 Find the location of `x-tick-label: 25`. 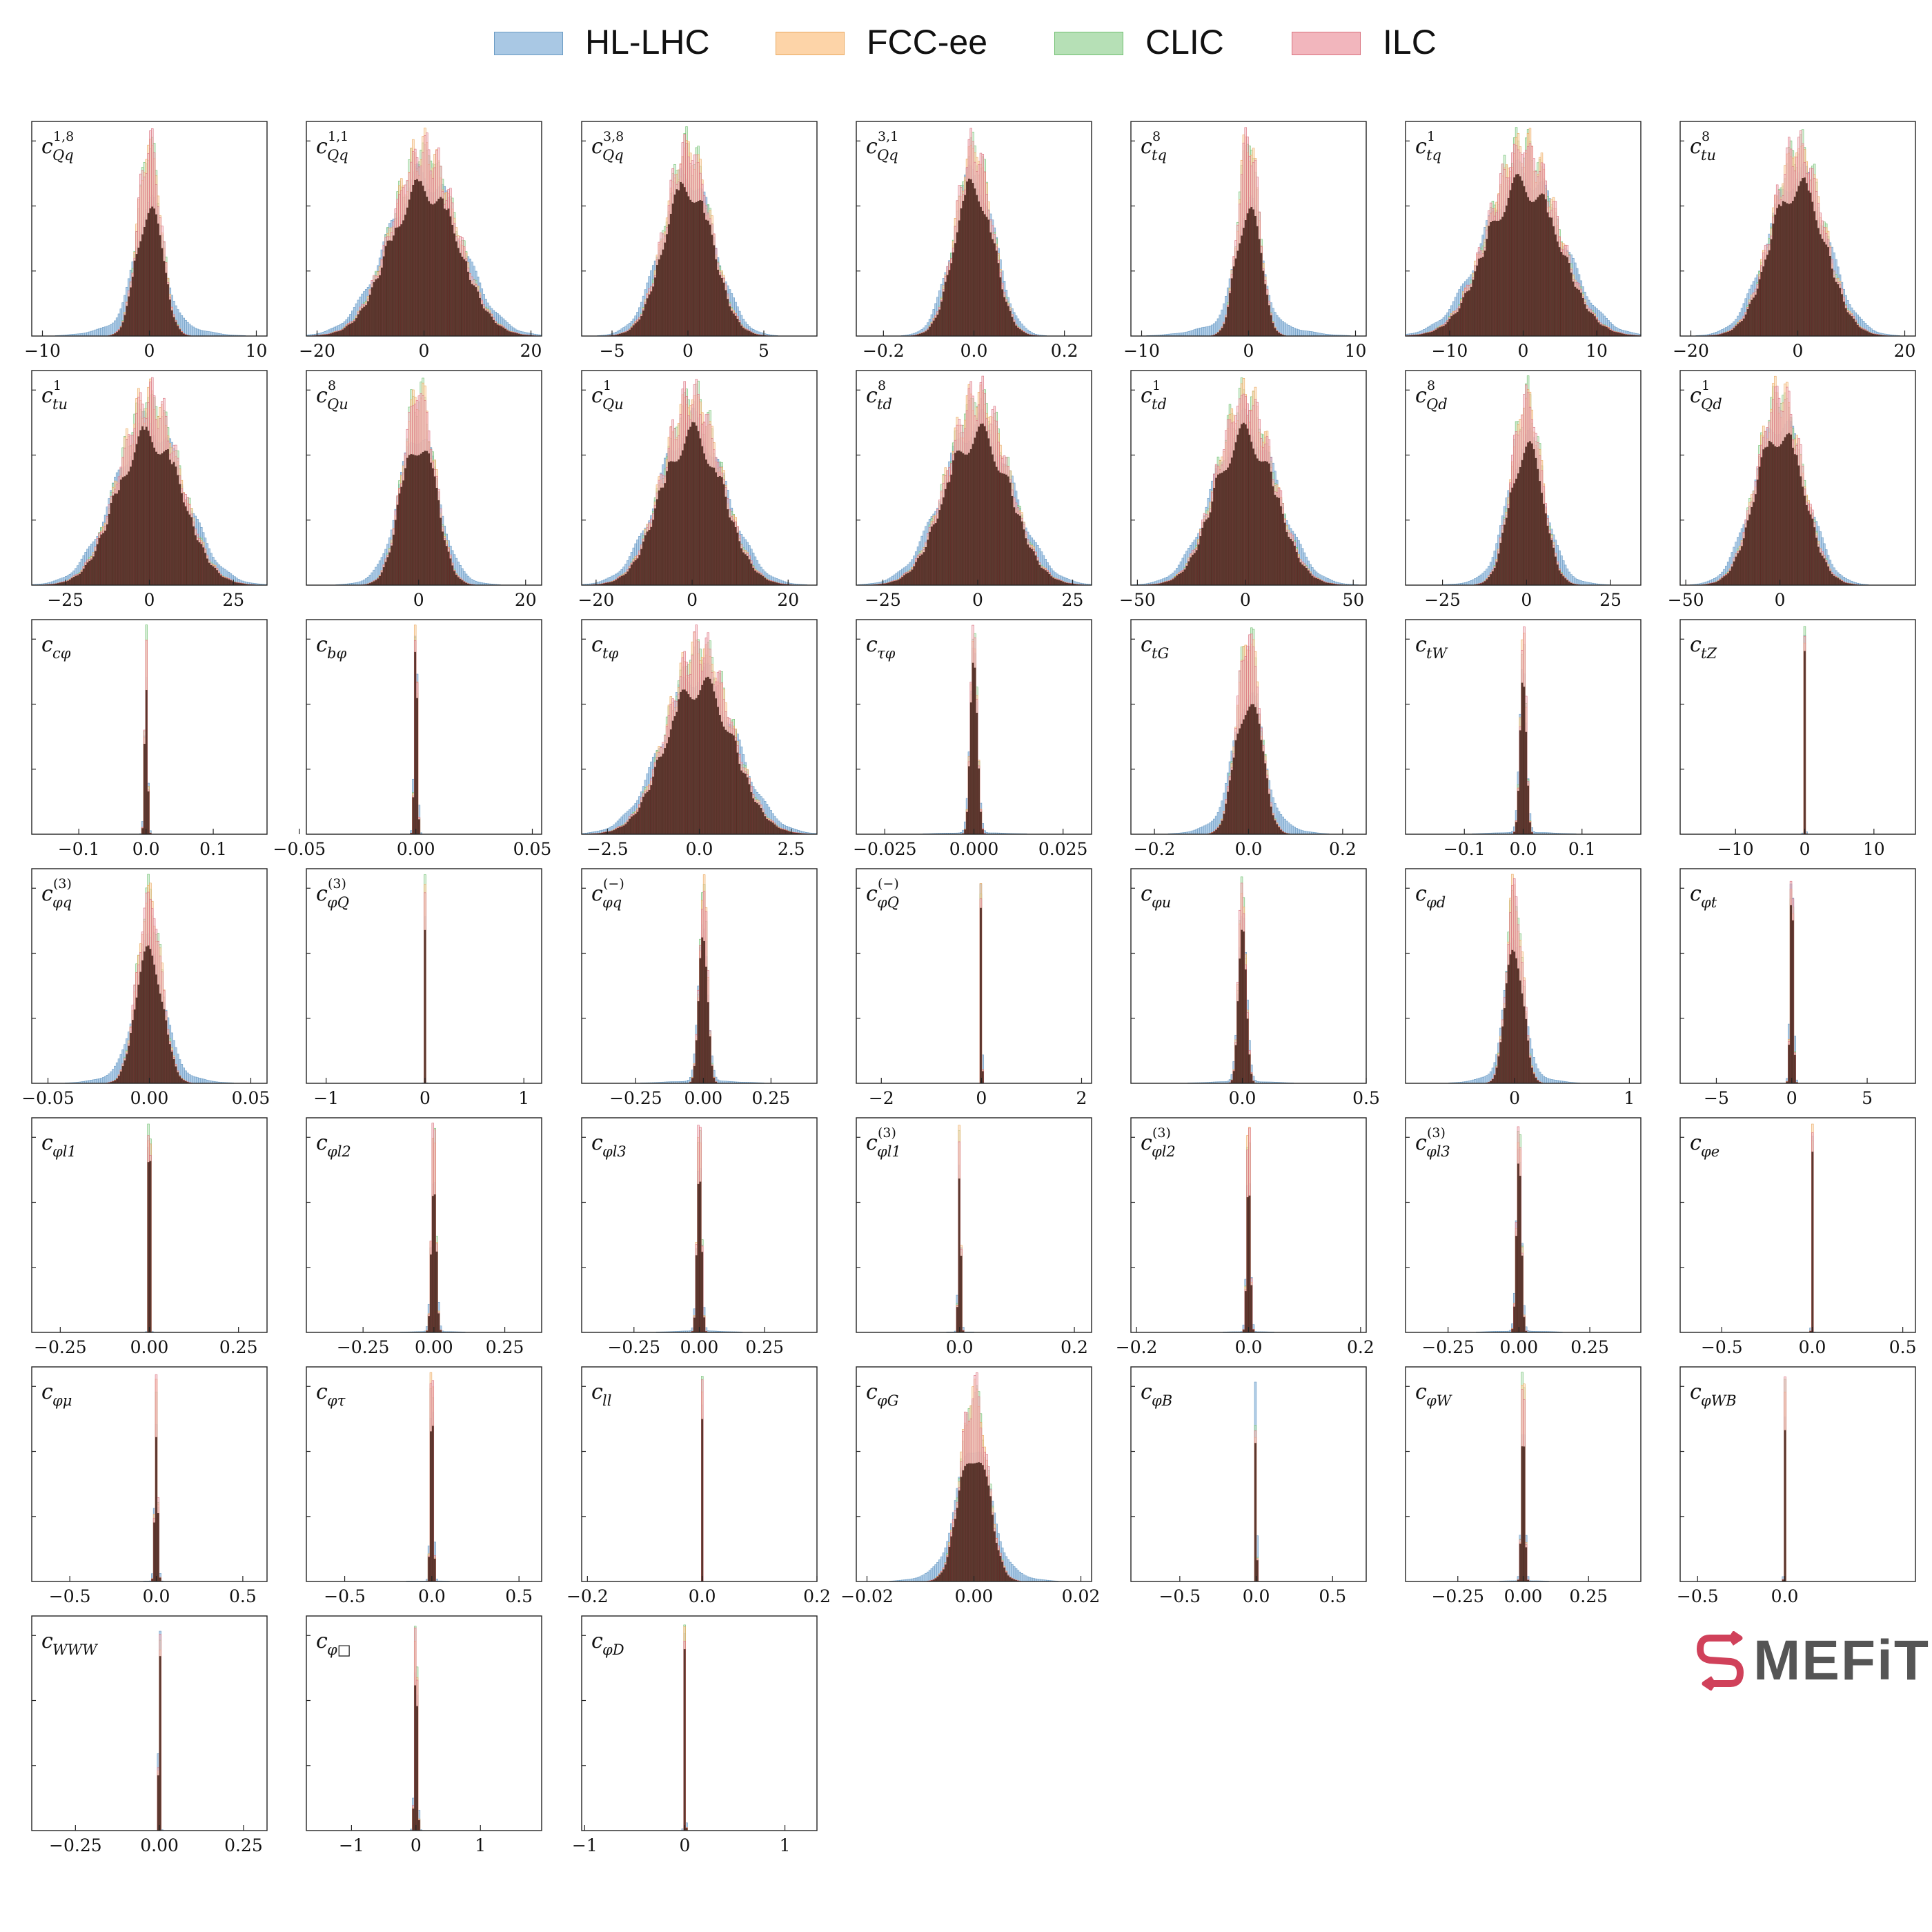

x-tick-label: 25 is located at coordinates (233, 600).